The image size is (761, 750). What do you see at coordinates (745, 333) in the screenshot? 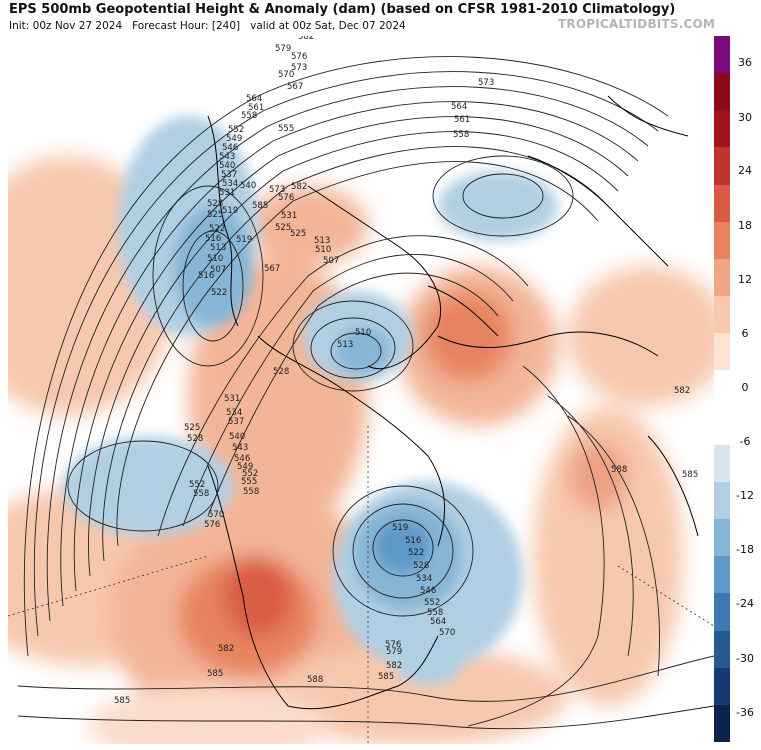
I see `colorbar-label: 6` at bounding box center [745, 333].